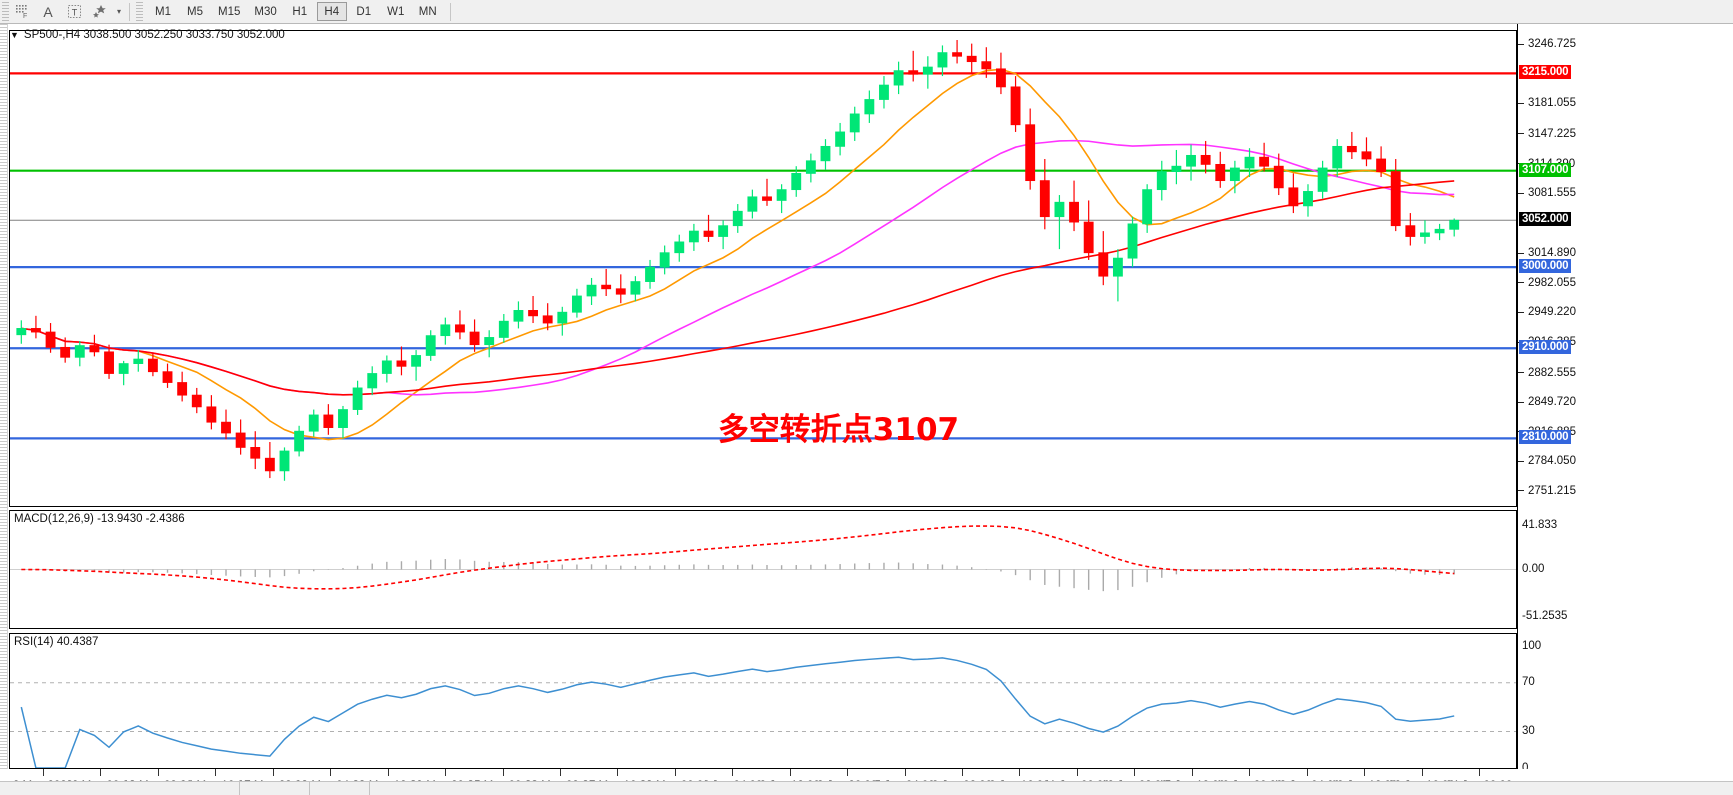  Describe the element at coordinates (427, 11) in the screenshot. I see `timeframe-mn: MN` at that location.